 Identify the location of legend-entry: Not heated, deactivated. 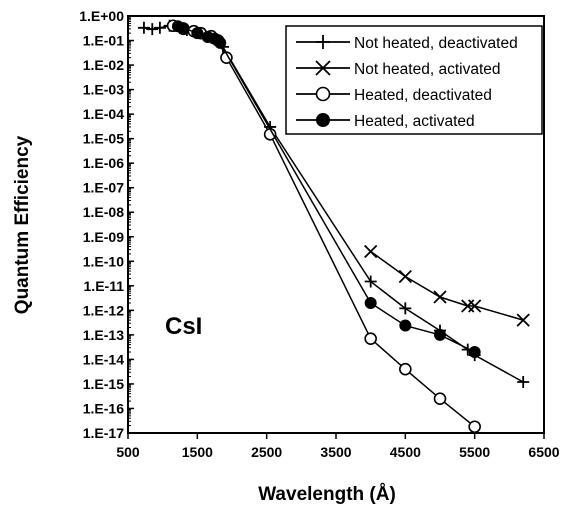
(407, 43).